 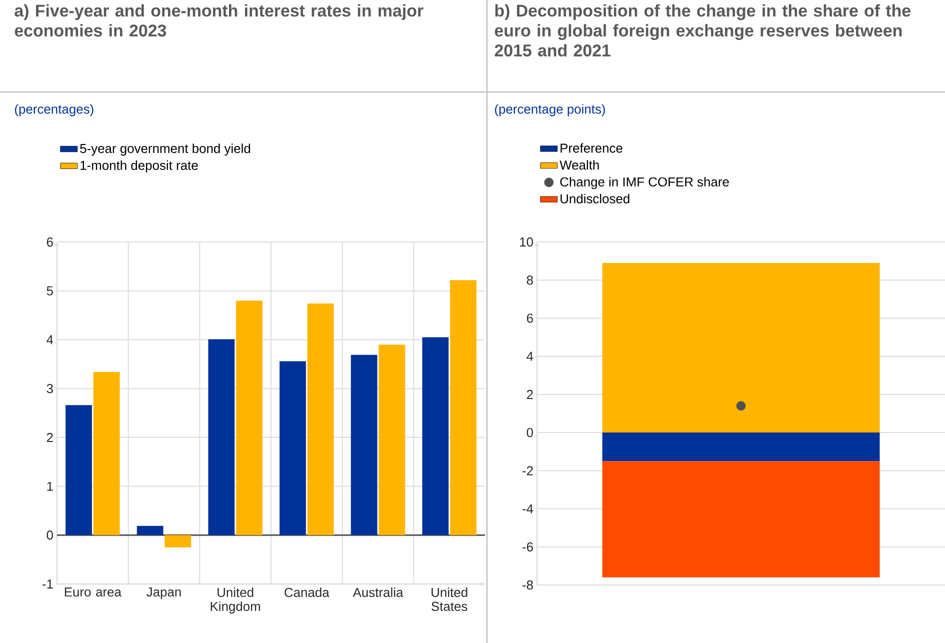 What do you see at coordinates (54, 110) in the screenshot?
I see `chart-subtitle: (percentages)` at bounding box center [54, 110].